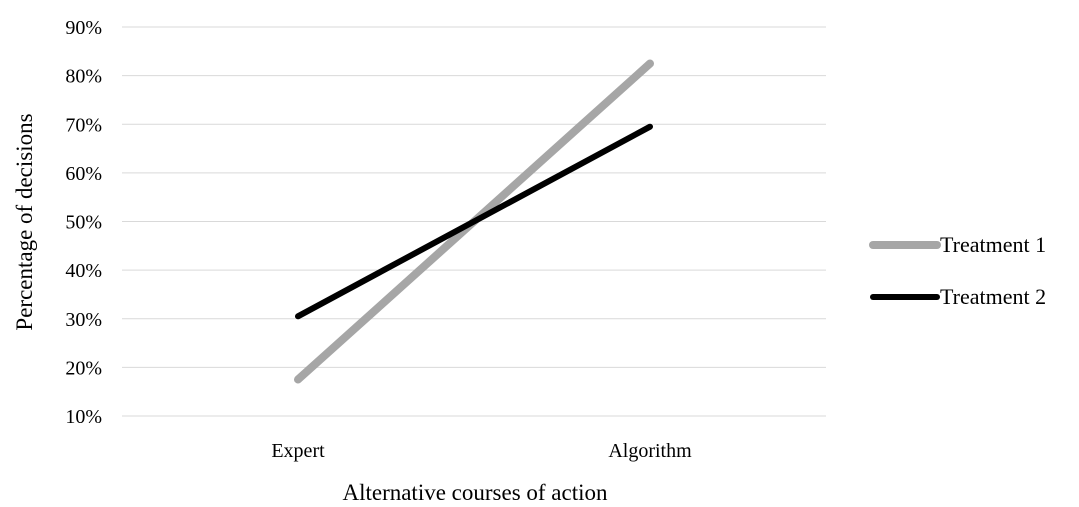 The image size is (1079, 507). I want to click on y-tick-label: 40%, so click(83, 271).